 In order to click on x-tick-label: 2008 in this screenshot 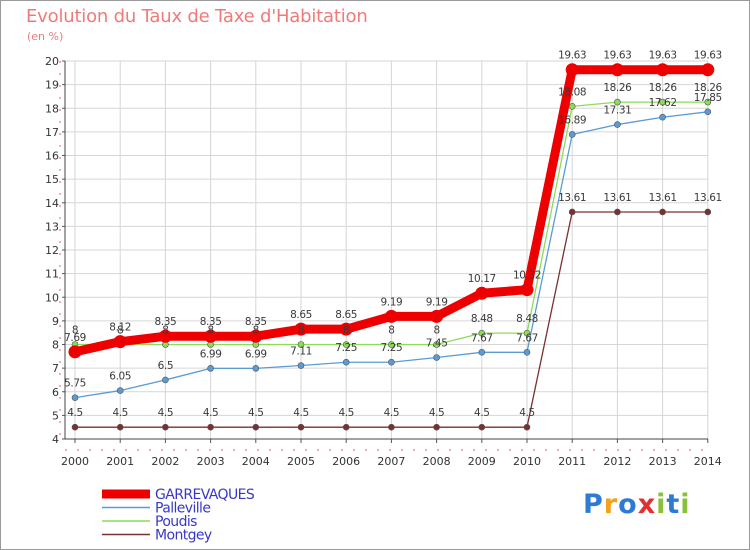, I will do `click(437, 461)`.